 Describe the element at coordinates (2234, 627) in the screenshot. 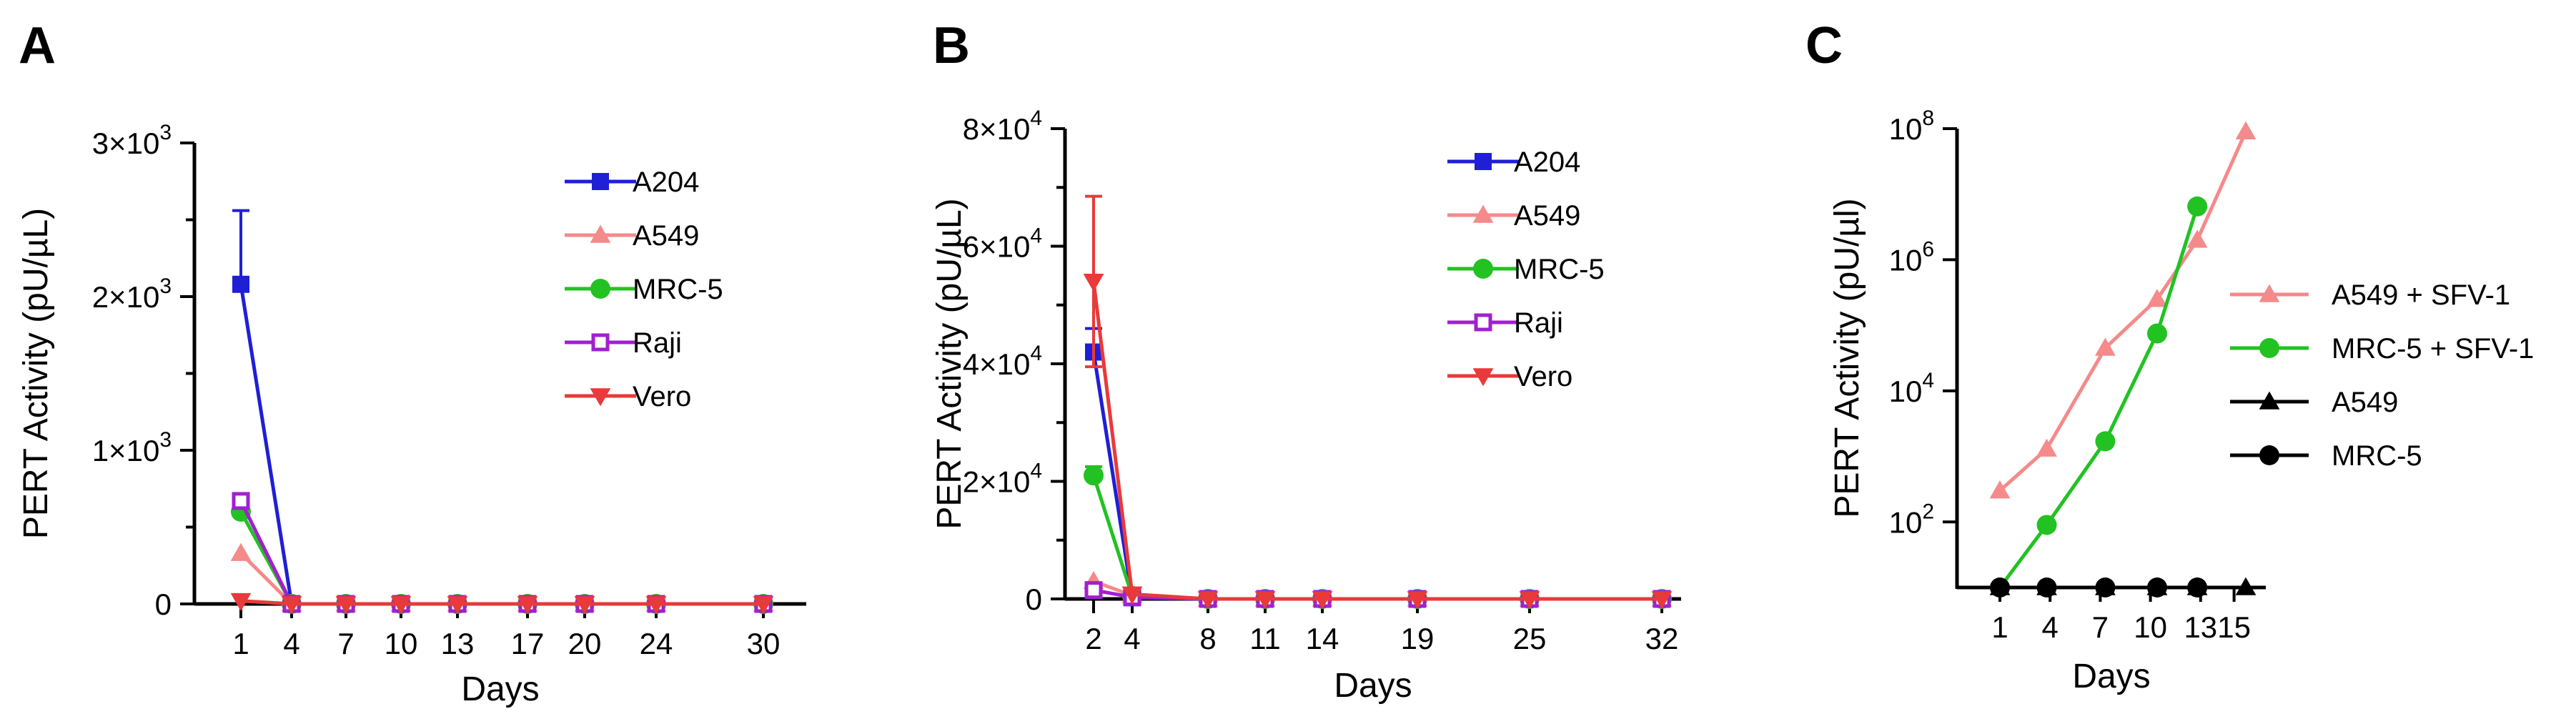

I see `x-tick-label: 15` at that location.